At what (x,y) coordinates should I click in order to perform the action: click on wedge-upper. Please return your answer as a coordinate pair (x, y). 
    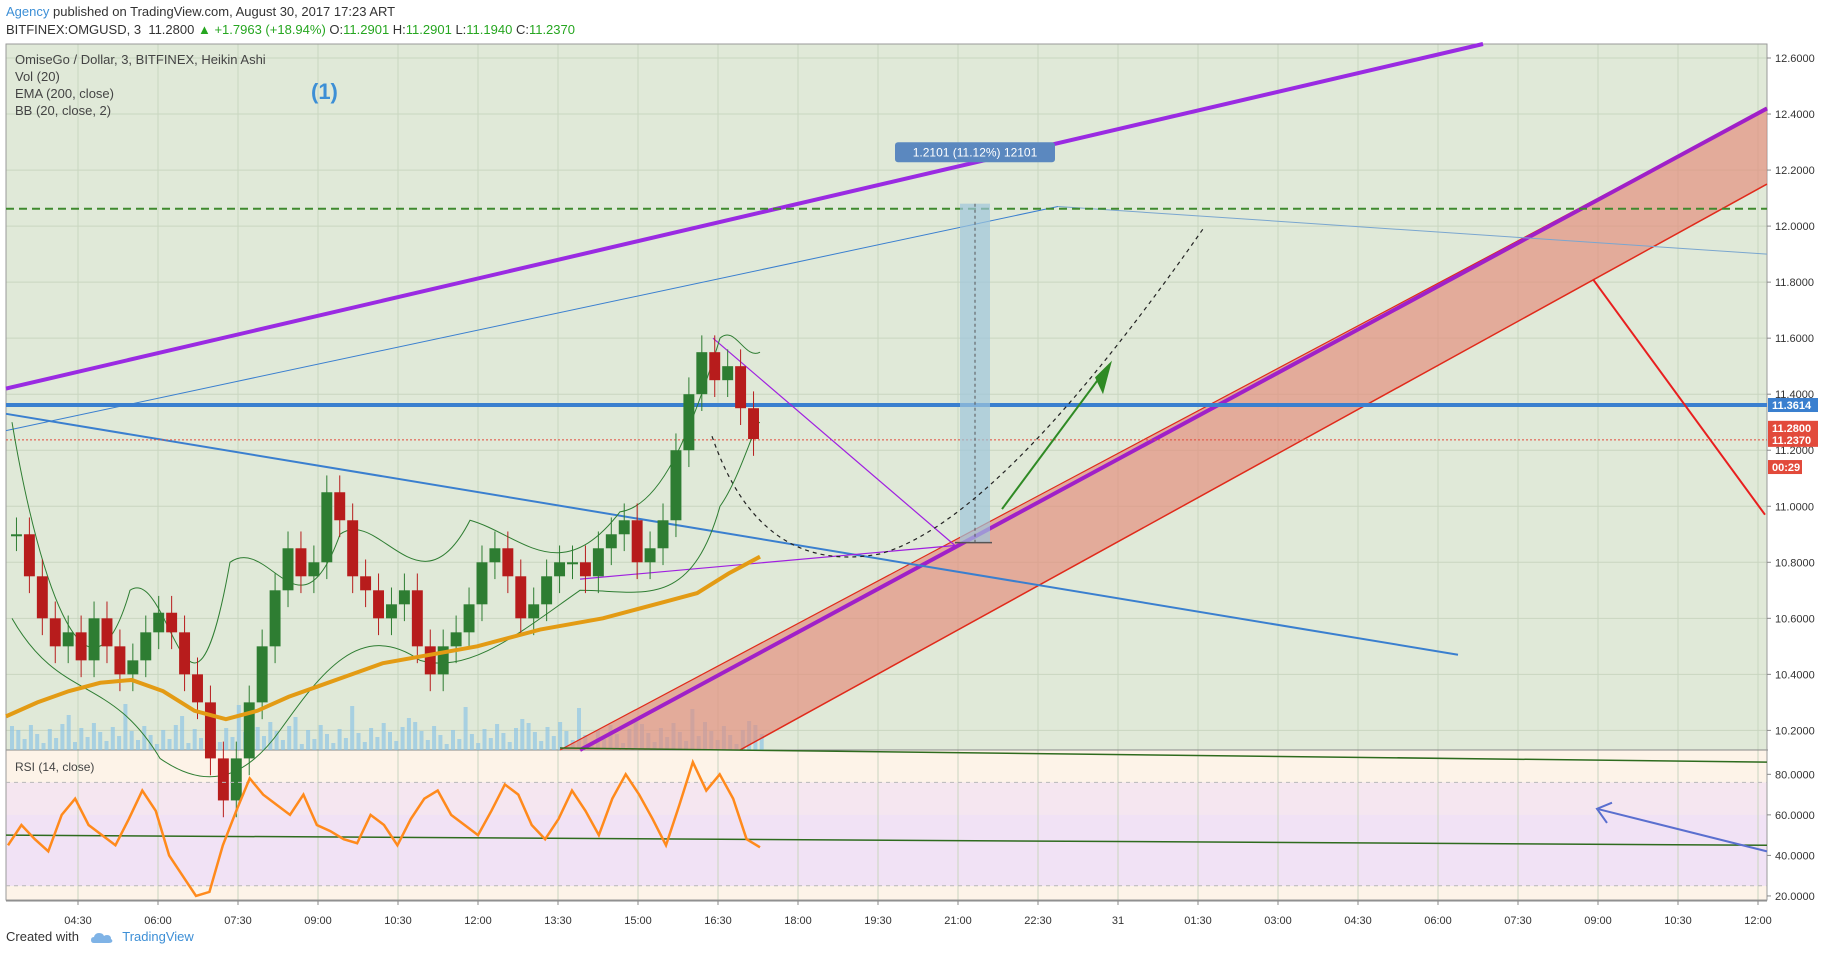
    Looking at the image, I should click on (834, 441).